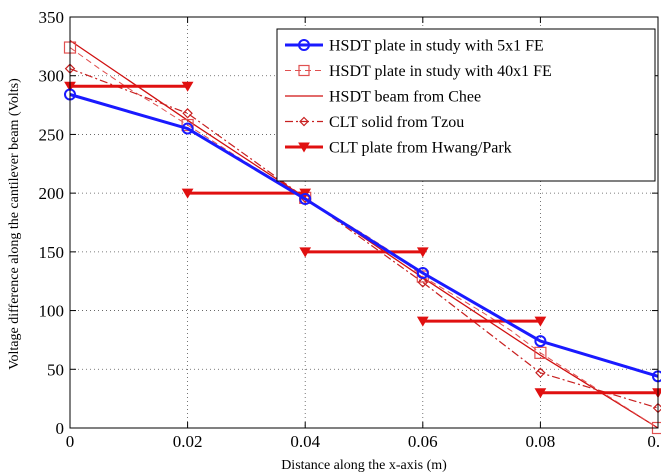 Image resolution: width=661 pixels, height=475 pixels. What do you see at coordinates (654, 441) in the screenshot?
I see `x-tick-label: 0.1` at bounding box center [654, 441].